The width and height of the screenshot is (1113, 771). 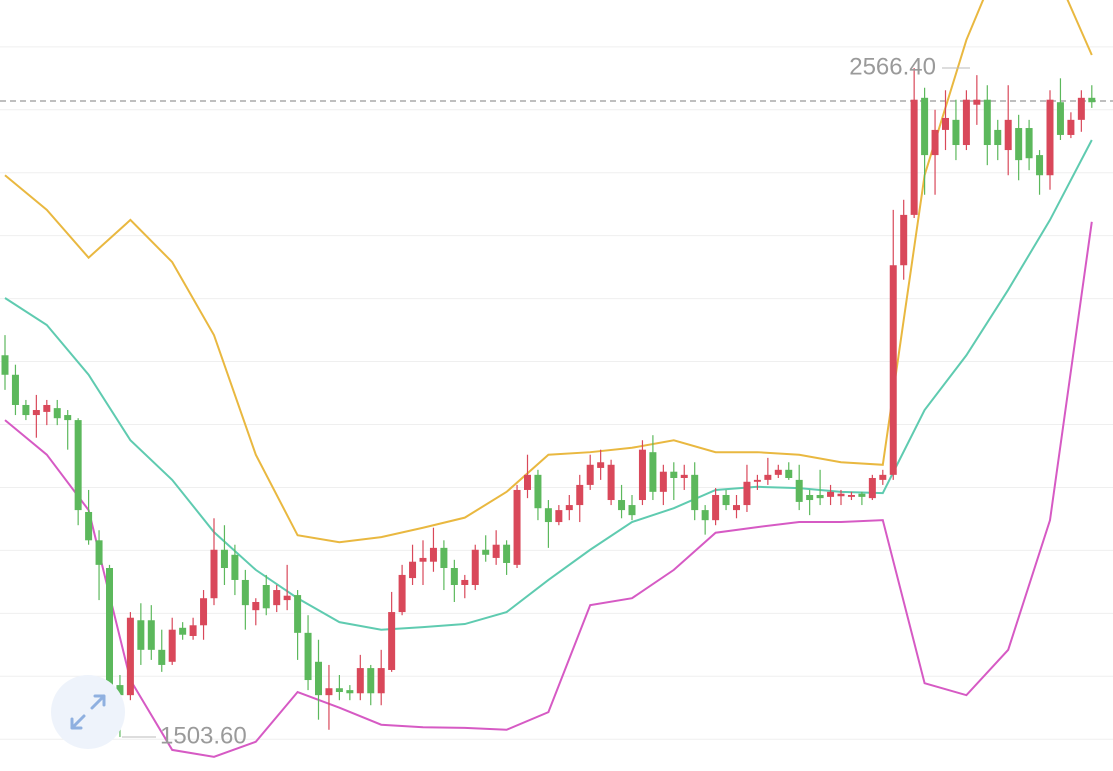 What do you see at coordinates (892, 66) in the screenshot?
I see `high-label: 2566.40` at bounding box center [892, 66].